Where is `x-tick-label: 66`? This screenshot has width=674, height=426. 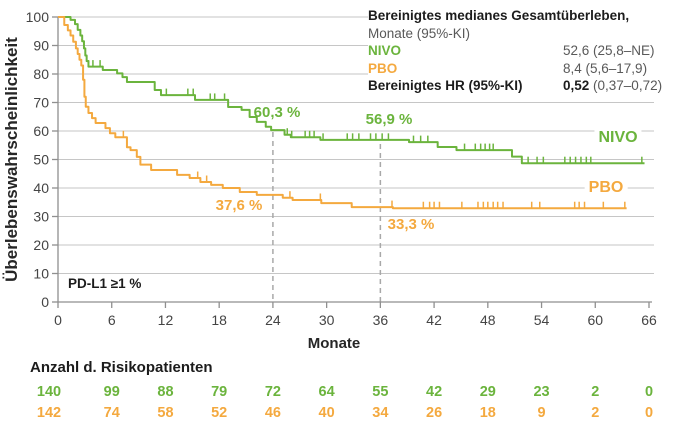 x-tick-label: 66 is located at coordinates (649, 320).